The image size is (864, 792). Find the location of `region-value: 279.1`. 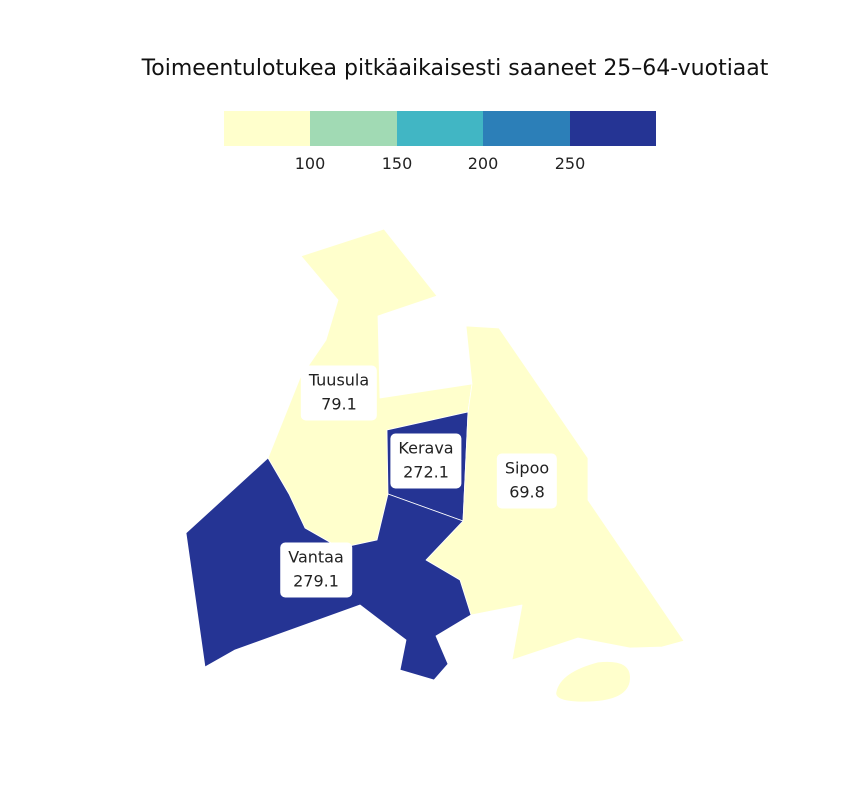

region-value: 279.1 is located at coordinates (316, 581).